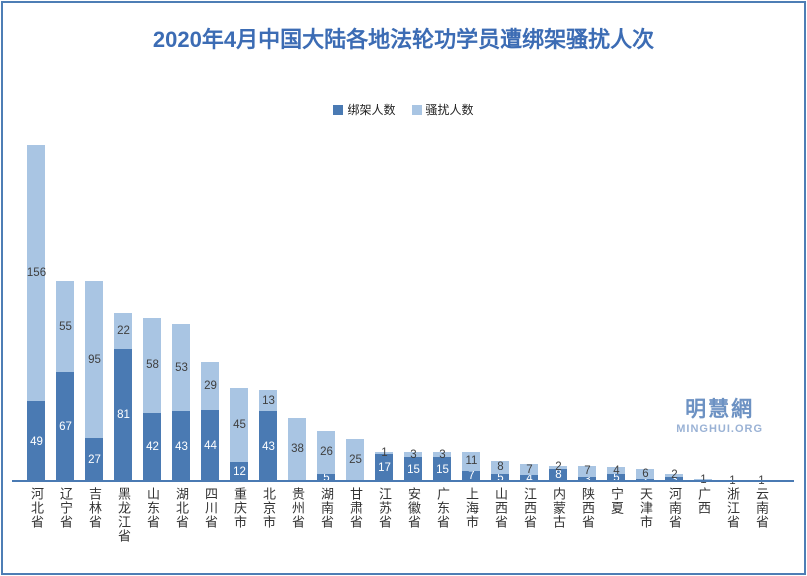  I want to click on bar-column: 43 53, so click(181, 313).